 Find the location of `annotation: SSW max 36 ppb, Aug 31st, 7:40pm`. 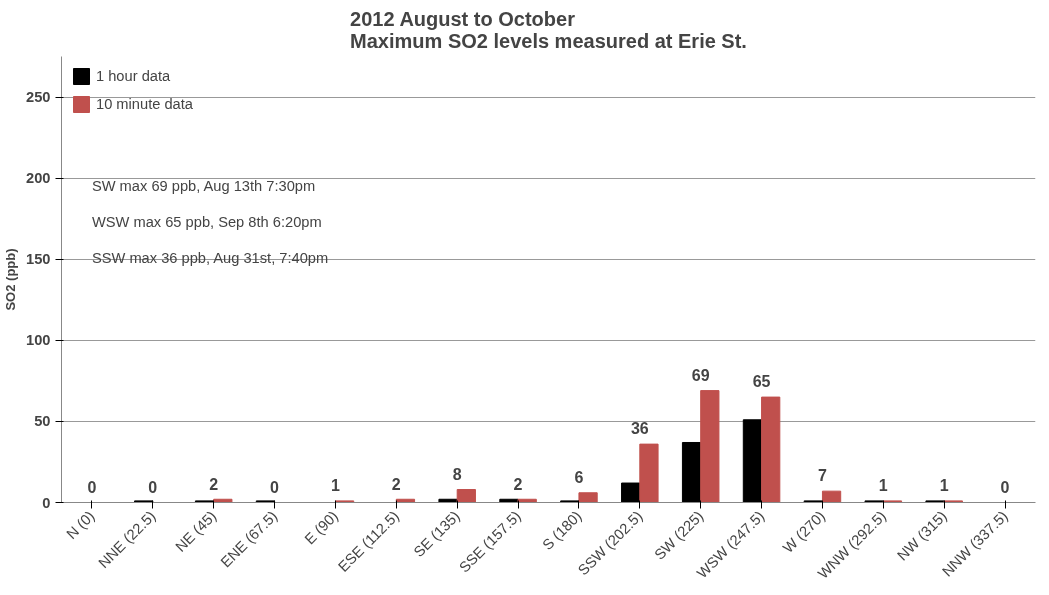

annotation: SSW max 36 ppb, Aug 31st, 7:40pm is located at coordinates (210, 257).